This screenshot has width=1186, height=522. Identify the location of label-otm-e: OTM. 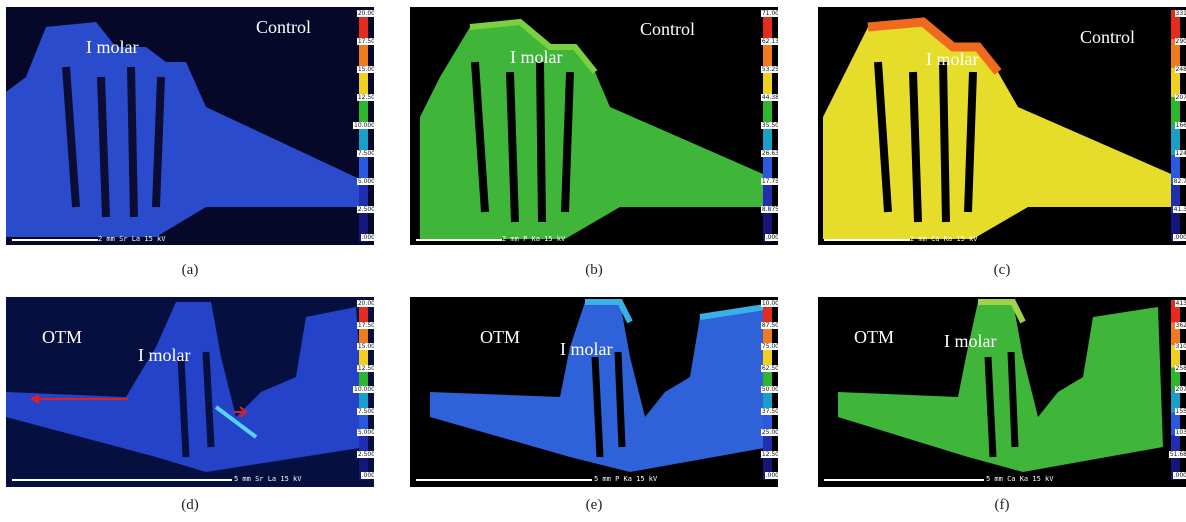
(500, 337).